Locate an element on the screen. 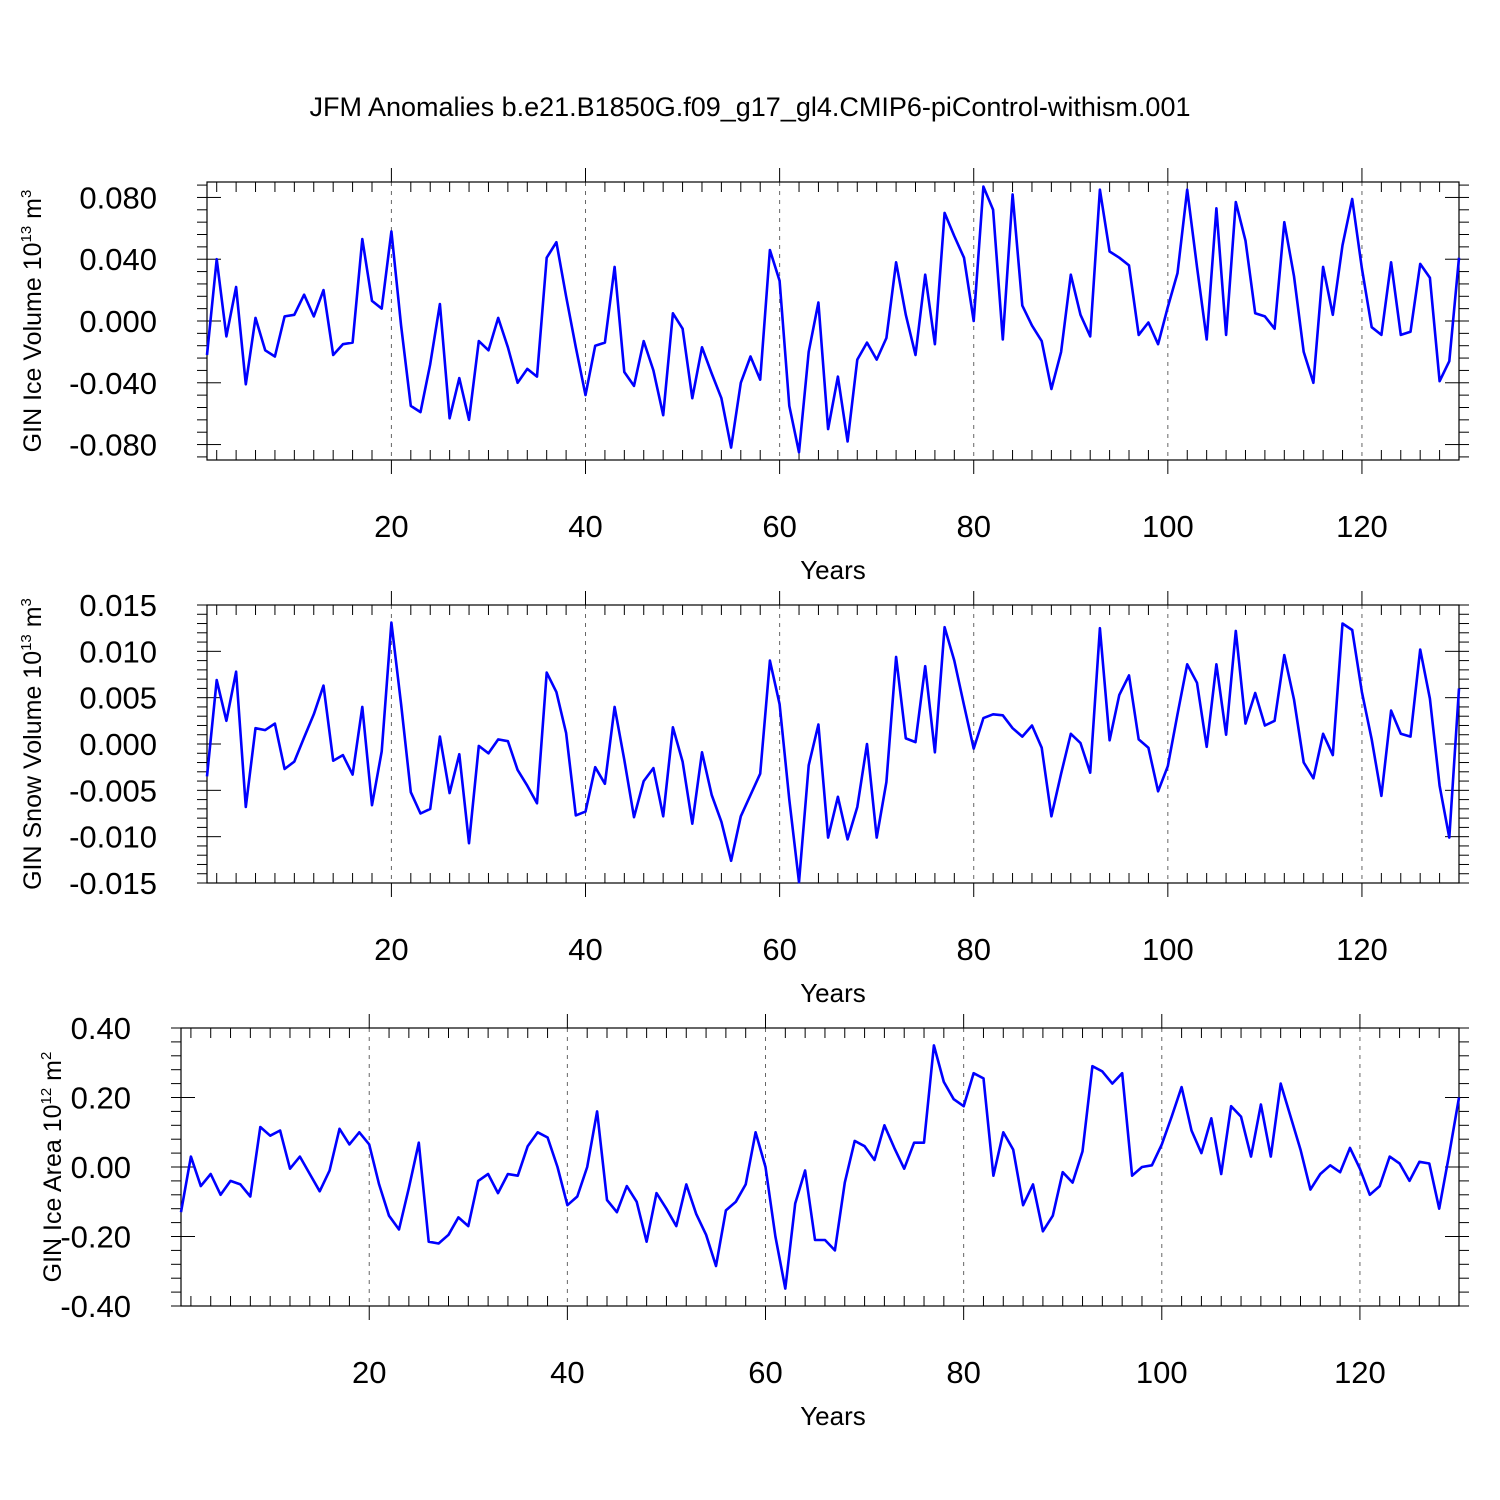  y-axis-title: GIN Snow Volume 1013 m3 is located at coordinates (32, 744).